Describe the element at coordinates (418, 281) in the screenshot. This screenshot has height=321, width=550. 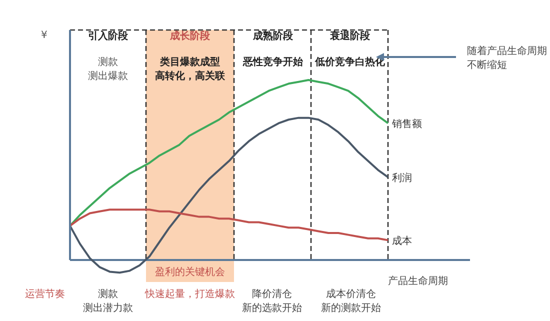
I see `x-axis-title: 产品生命周期` at that location.